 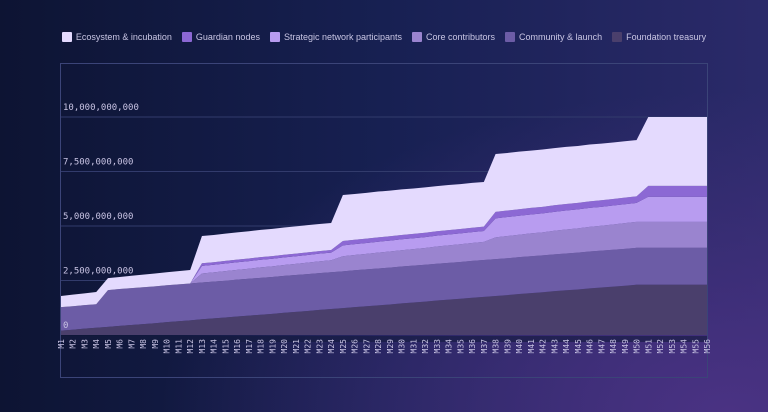 I want to click on legend-label: Guardian nodes, so click(x=227, y=37).